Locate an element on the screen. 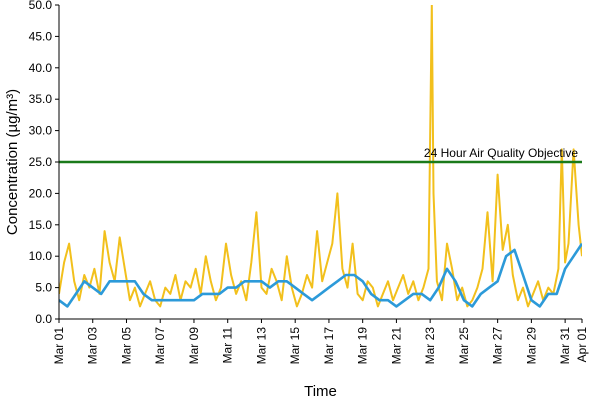 The image size is (600, 400). y-tick-label: 15.0 is located at coordinates (41, 225).